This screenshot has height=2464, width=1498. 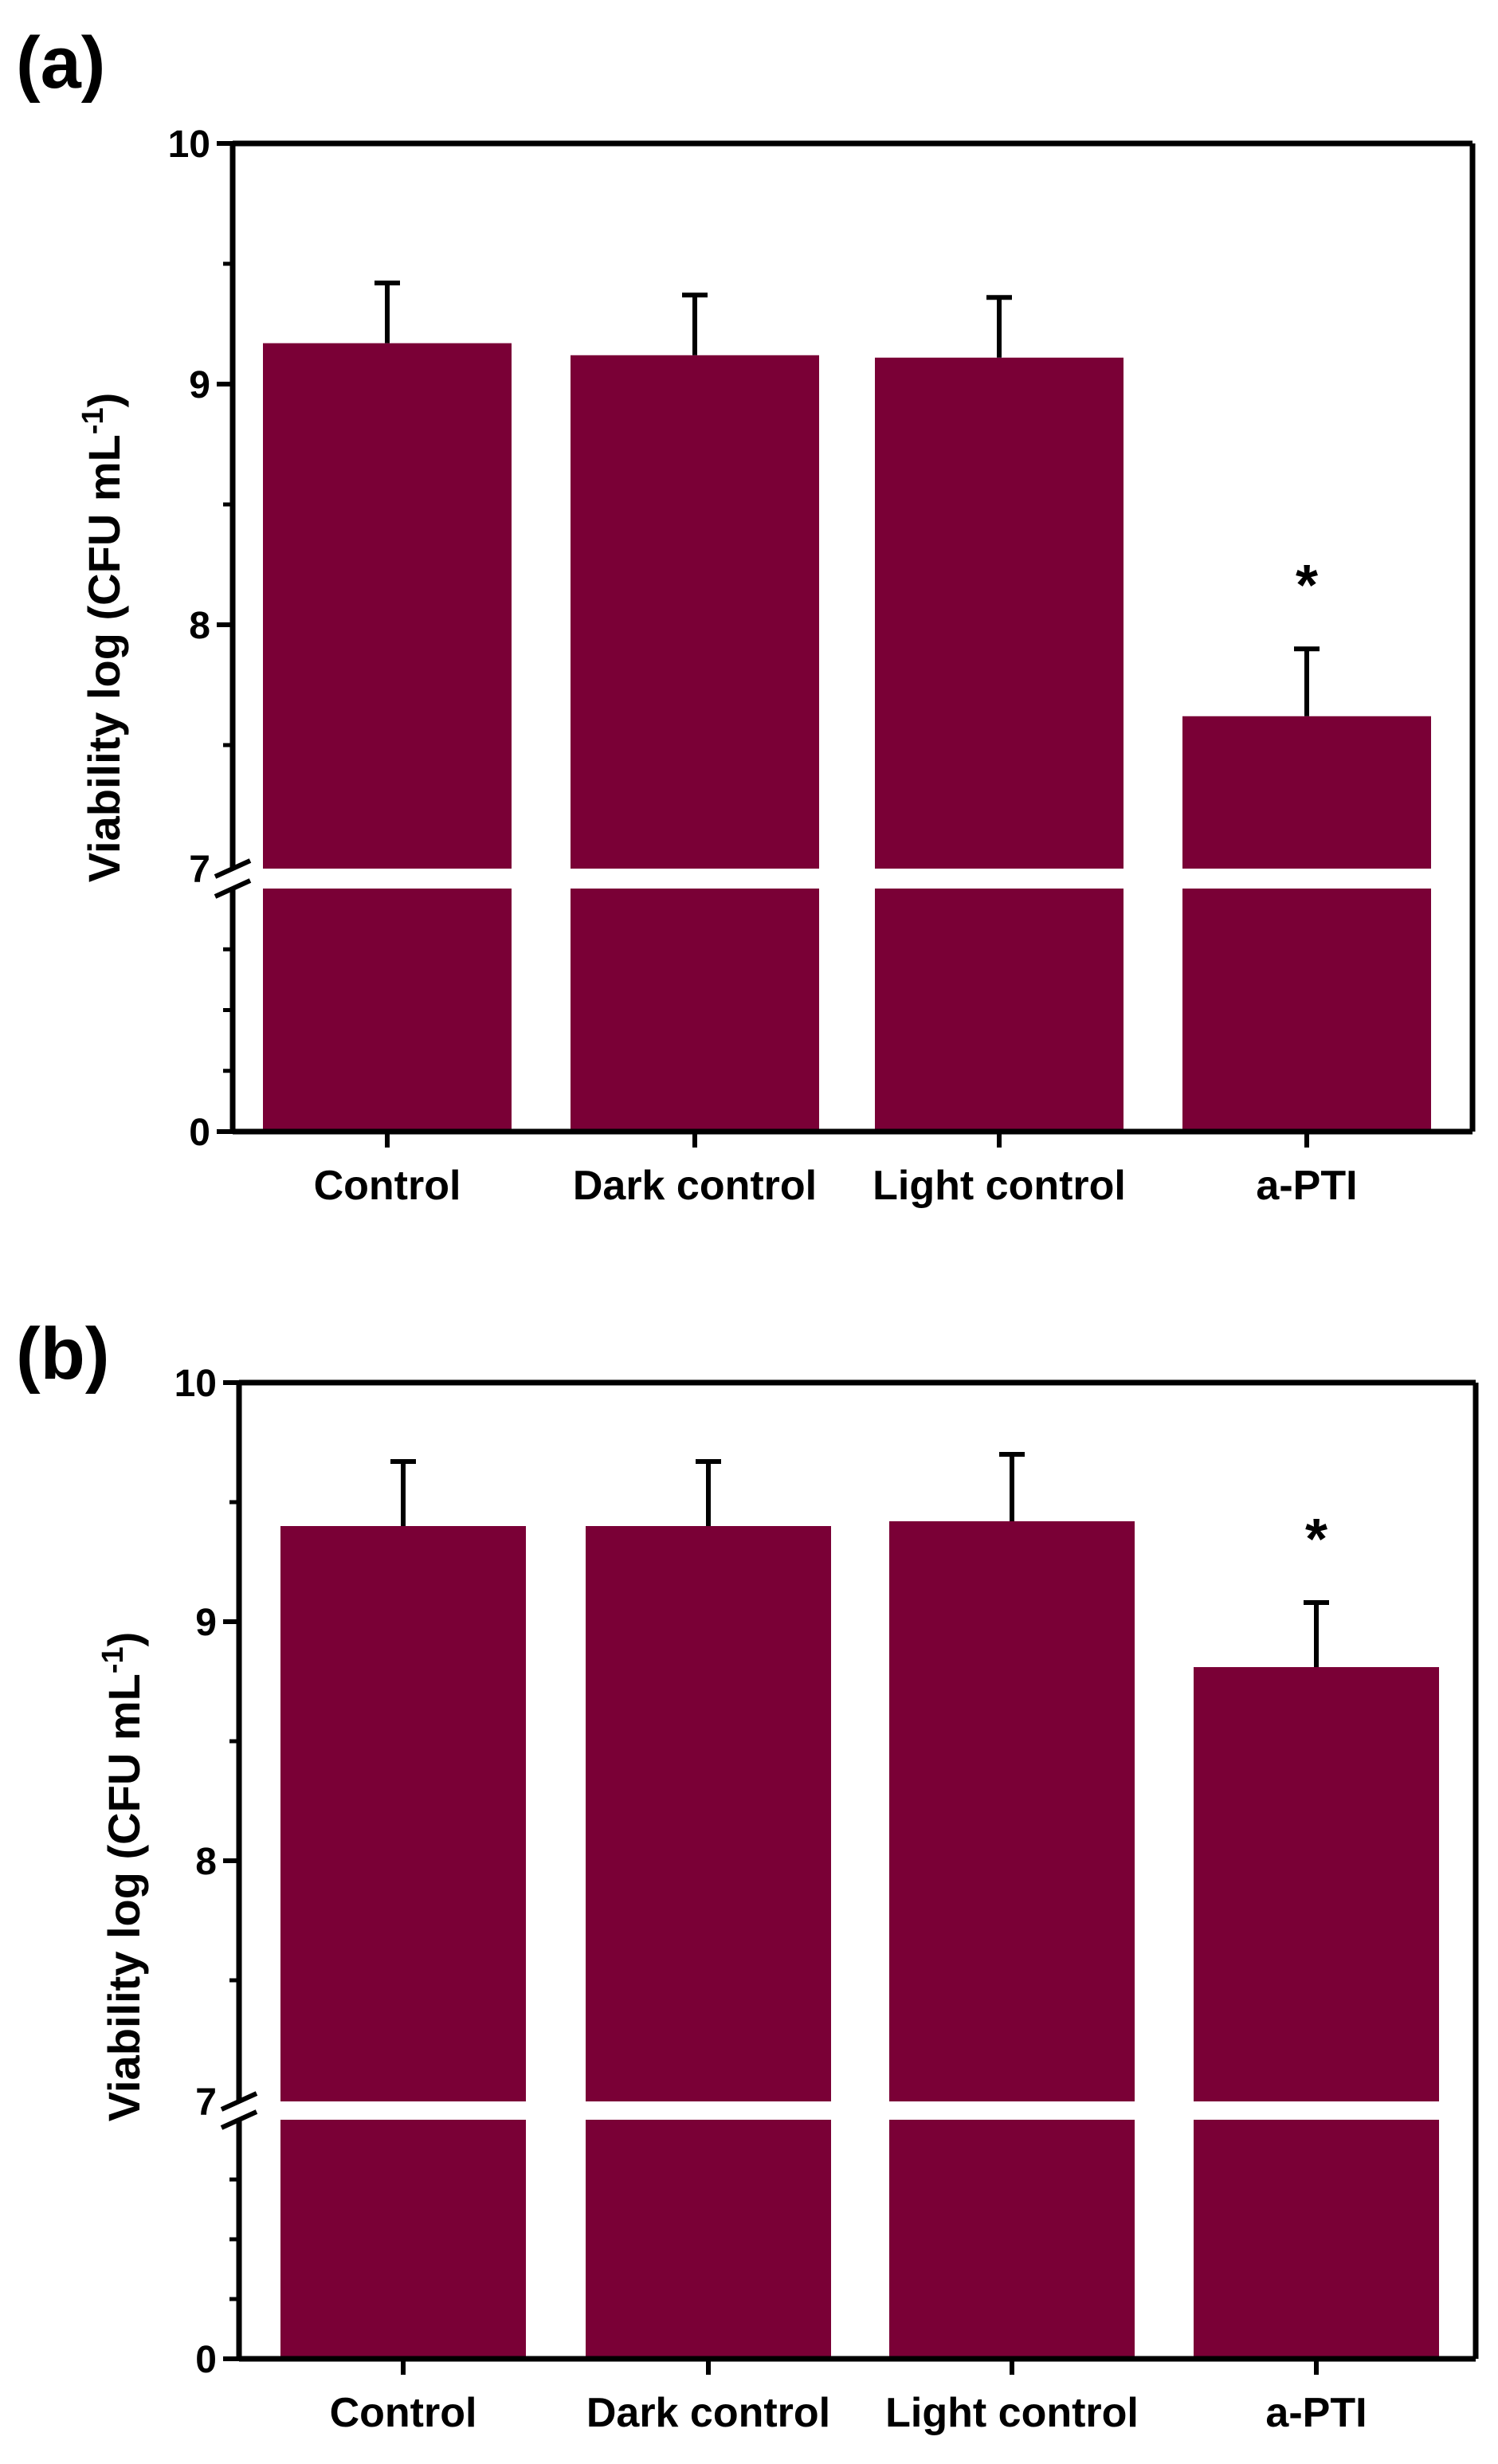 I want to click on panel-label: (a), so click(x=60, y=63).